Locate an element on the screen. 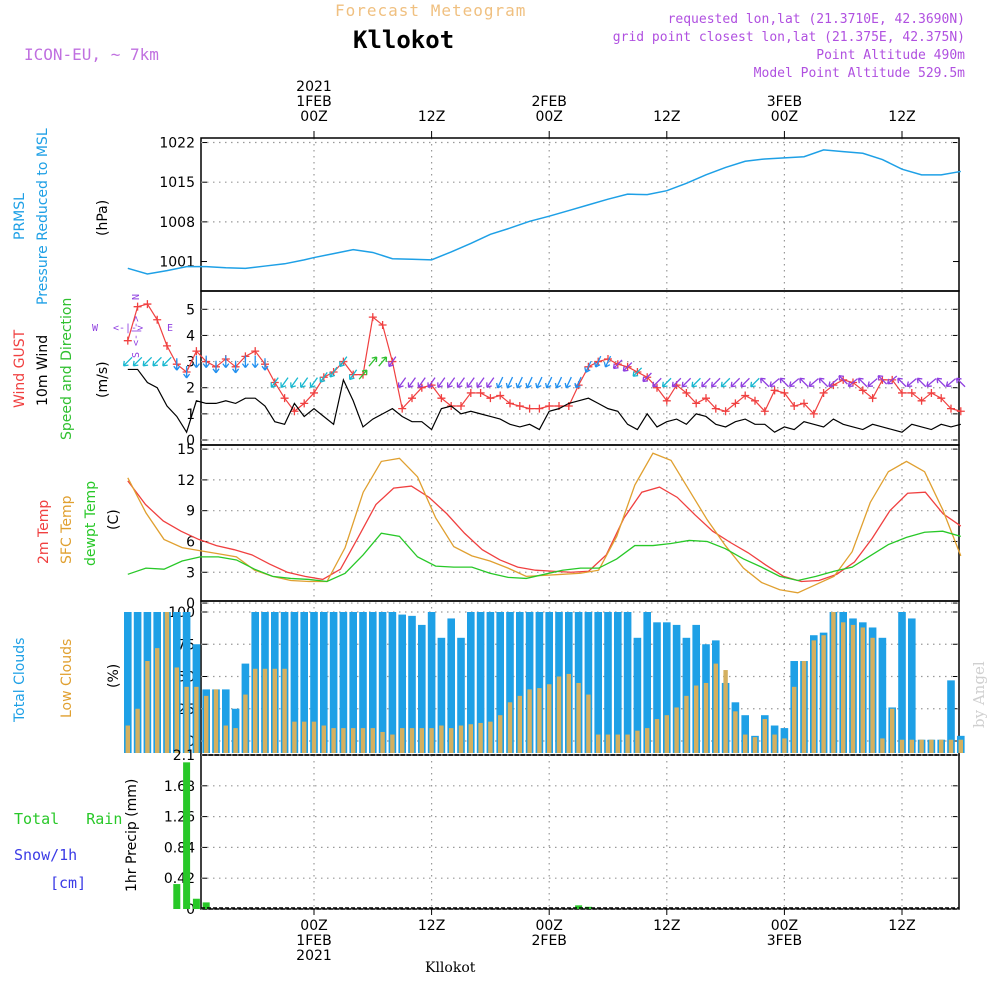  model-altitude: Model Point Altitude 529.5m is located at coordinates (859, 73).